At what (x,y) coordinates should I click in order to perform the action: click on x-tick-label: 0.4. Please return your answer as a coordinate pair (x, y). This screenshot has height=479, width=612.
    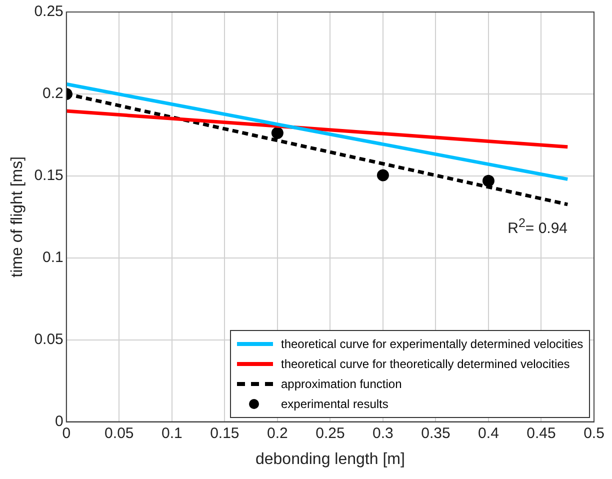
    Looking at the image, I should click on (488, 433).